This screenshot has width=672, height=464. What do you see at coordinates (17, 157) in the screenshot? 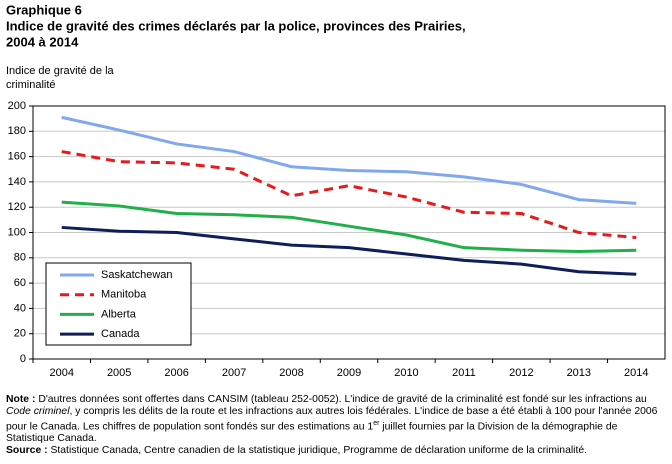
I see `y-tick-label: 160` at bounding box center [17, 157].